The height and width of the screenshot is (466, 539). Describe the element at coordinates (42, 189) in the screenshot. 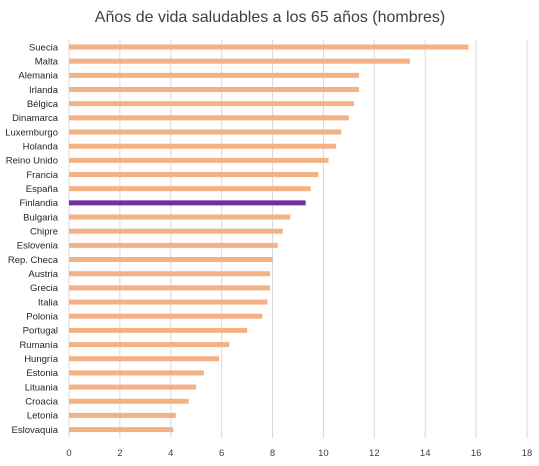

I see `category-label: España` at that location.